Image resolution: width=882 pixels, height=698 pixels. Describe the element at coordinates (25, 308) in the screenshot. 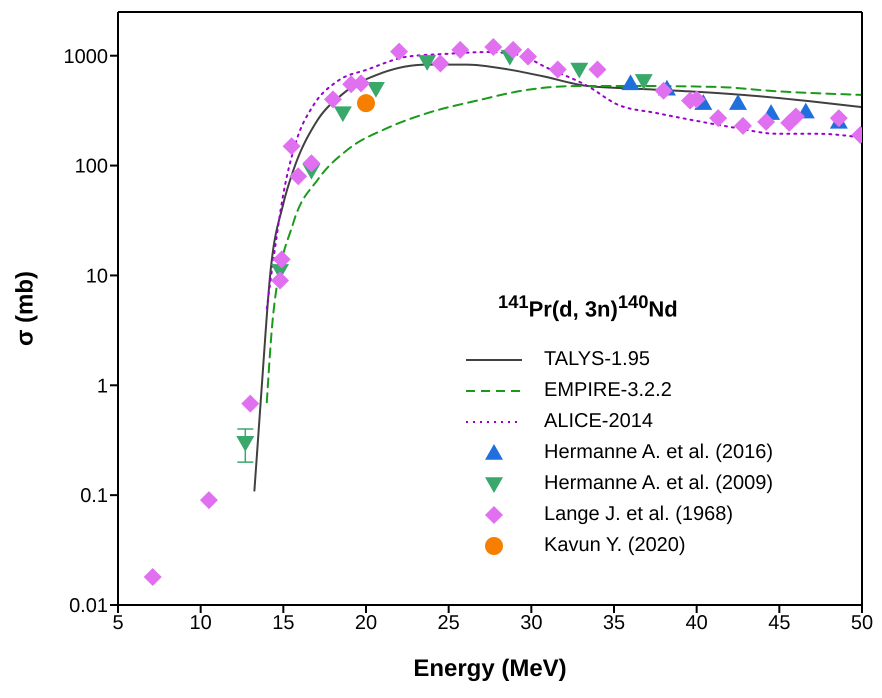

I see `y-axis-title: σ (mb)` at that location.